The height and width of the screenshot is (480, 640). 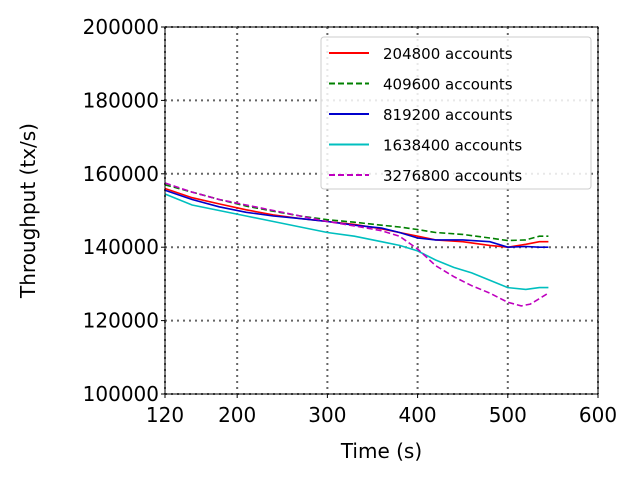 I want to click on x-tick-label: 500, so click(x=508, y=415).